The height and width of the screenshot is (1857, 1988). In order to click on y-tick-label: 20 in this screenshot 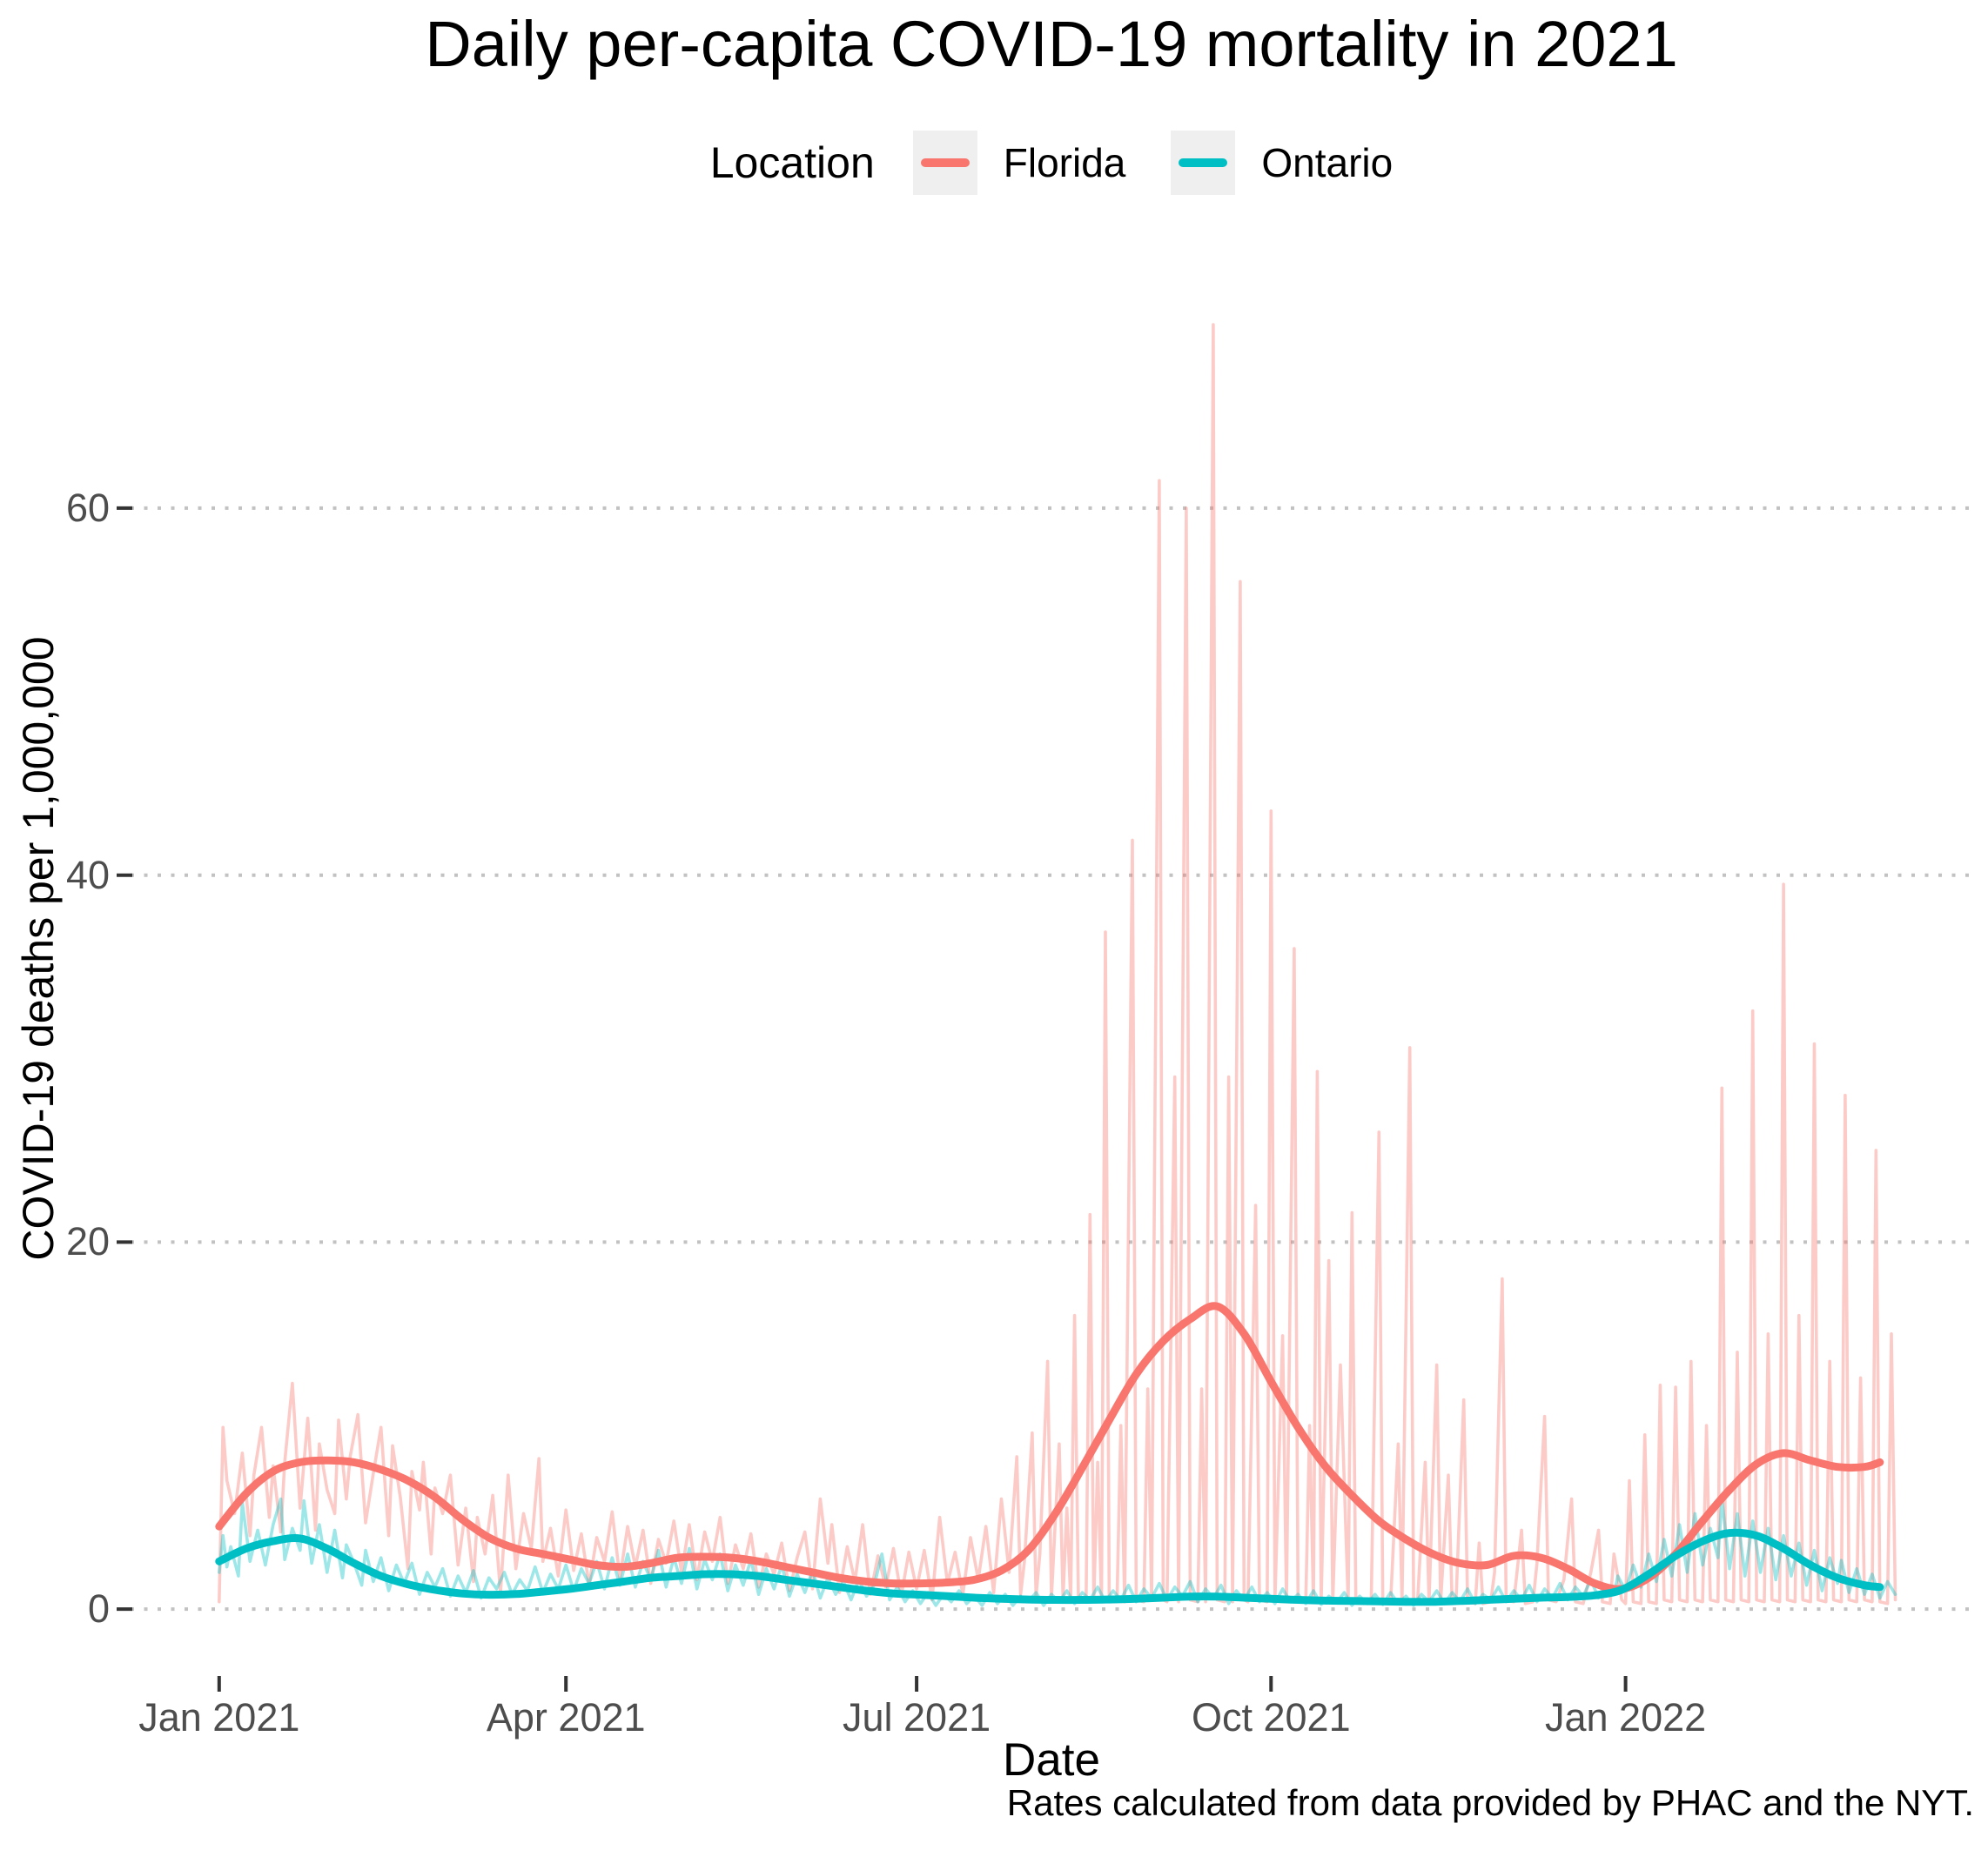, I will do `click(87, 1241)`.